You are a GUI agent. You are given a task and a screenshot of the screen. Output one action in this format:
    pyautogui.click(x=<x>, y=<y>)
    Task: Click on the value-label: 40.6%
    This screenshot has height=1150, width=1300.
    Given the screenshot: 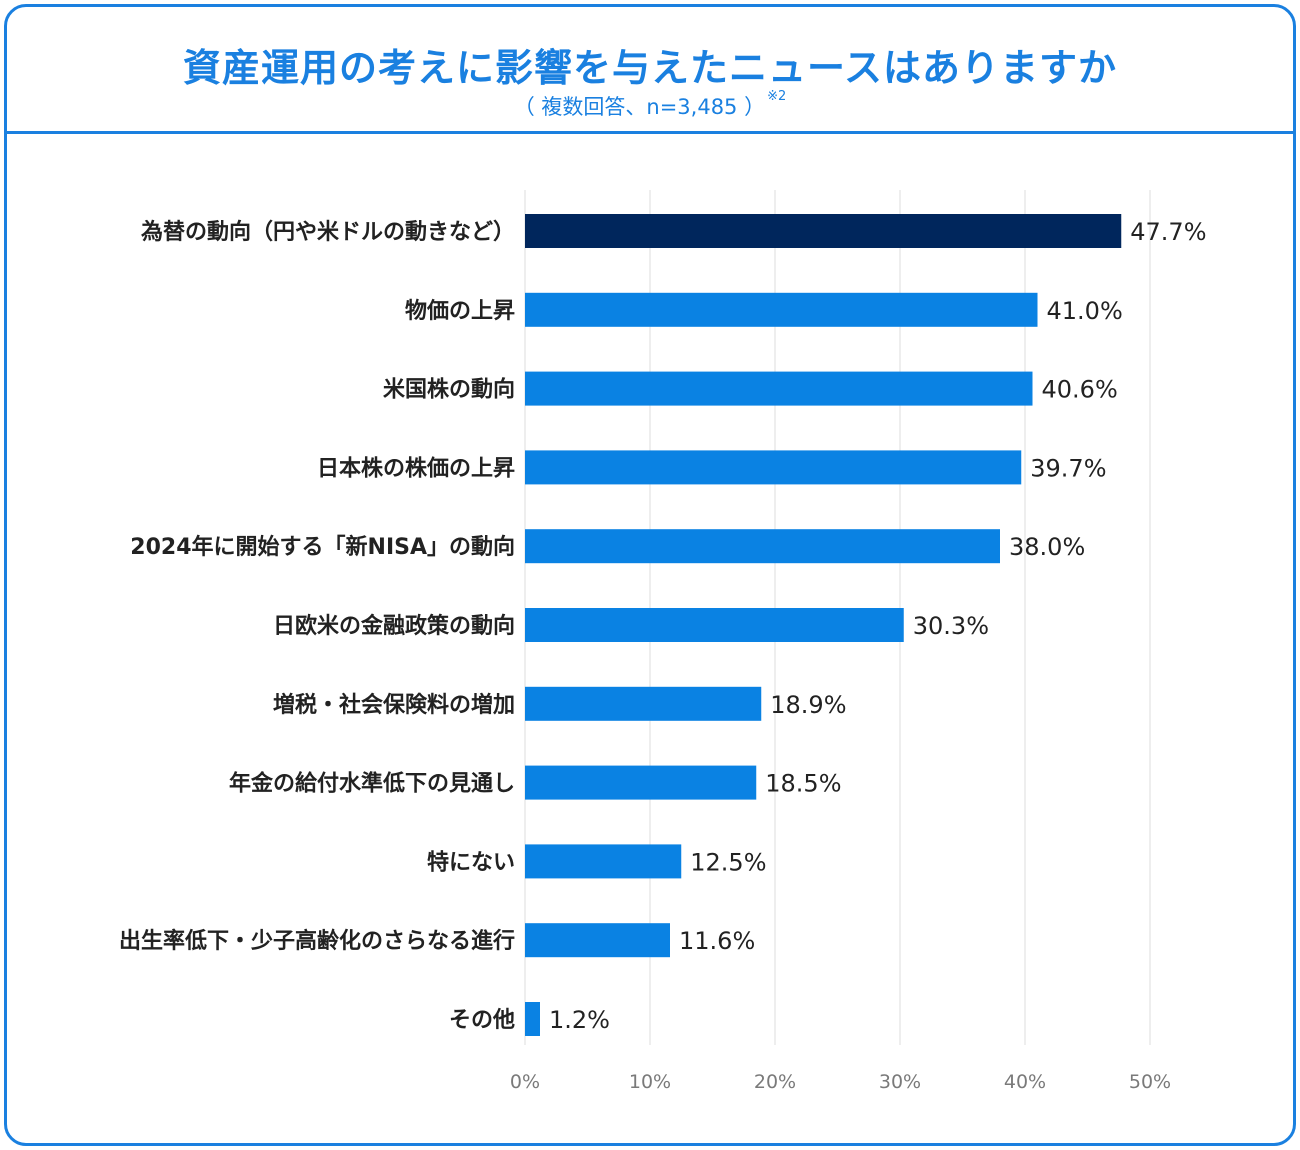 What is the action you would take?
    pyautogui.click(x=1080, y=390)
    